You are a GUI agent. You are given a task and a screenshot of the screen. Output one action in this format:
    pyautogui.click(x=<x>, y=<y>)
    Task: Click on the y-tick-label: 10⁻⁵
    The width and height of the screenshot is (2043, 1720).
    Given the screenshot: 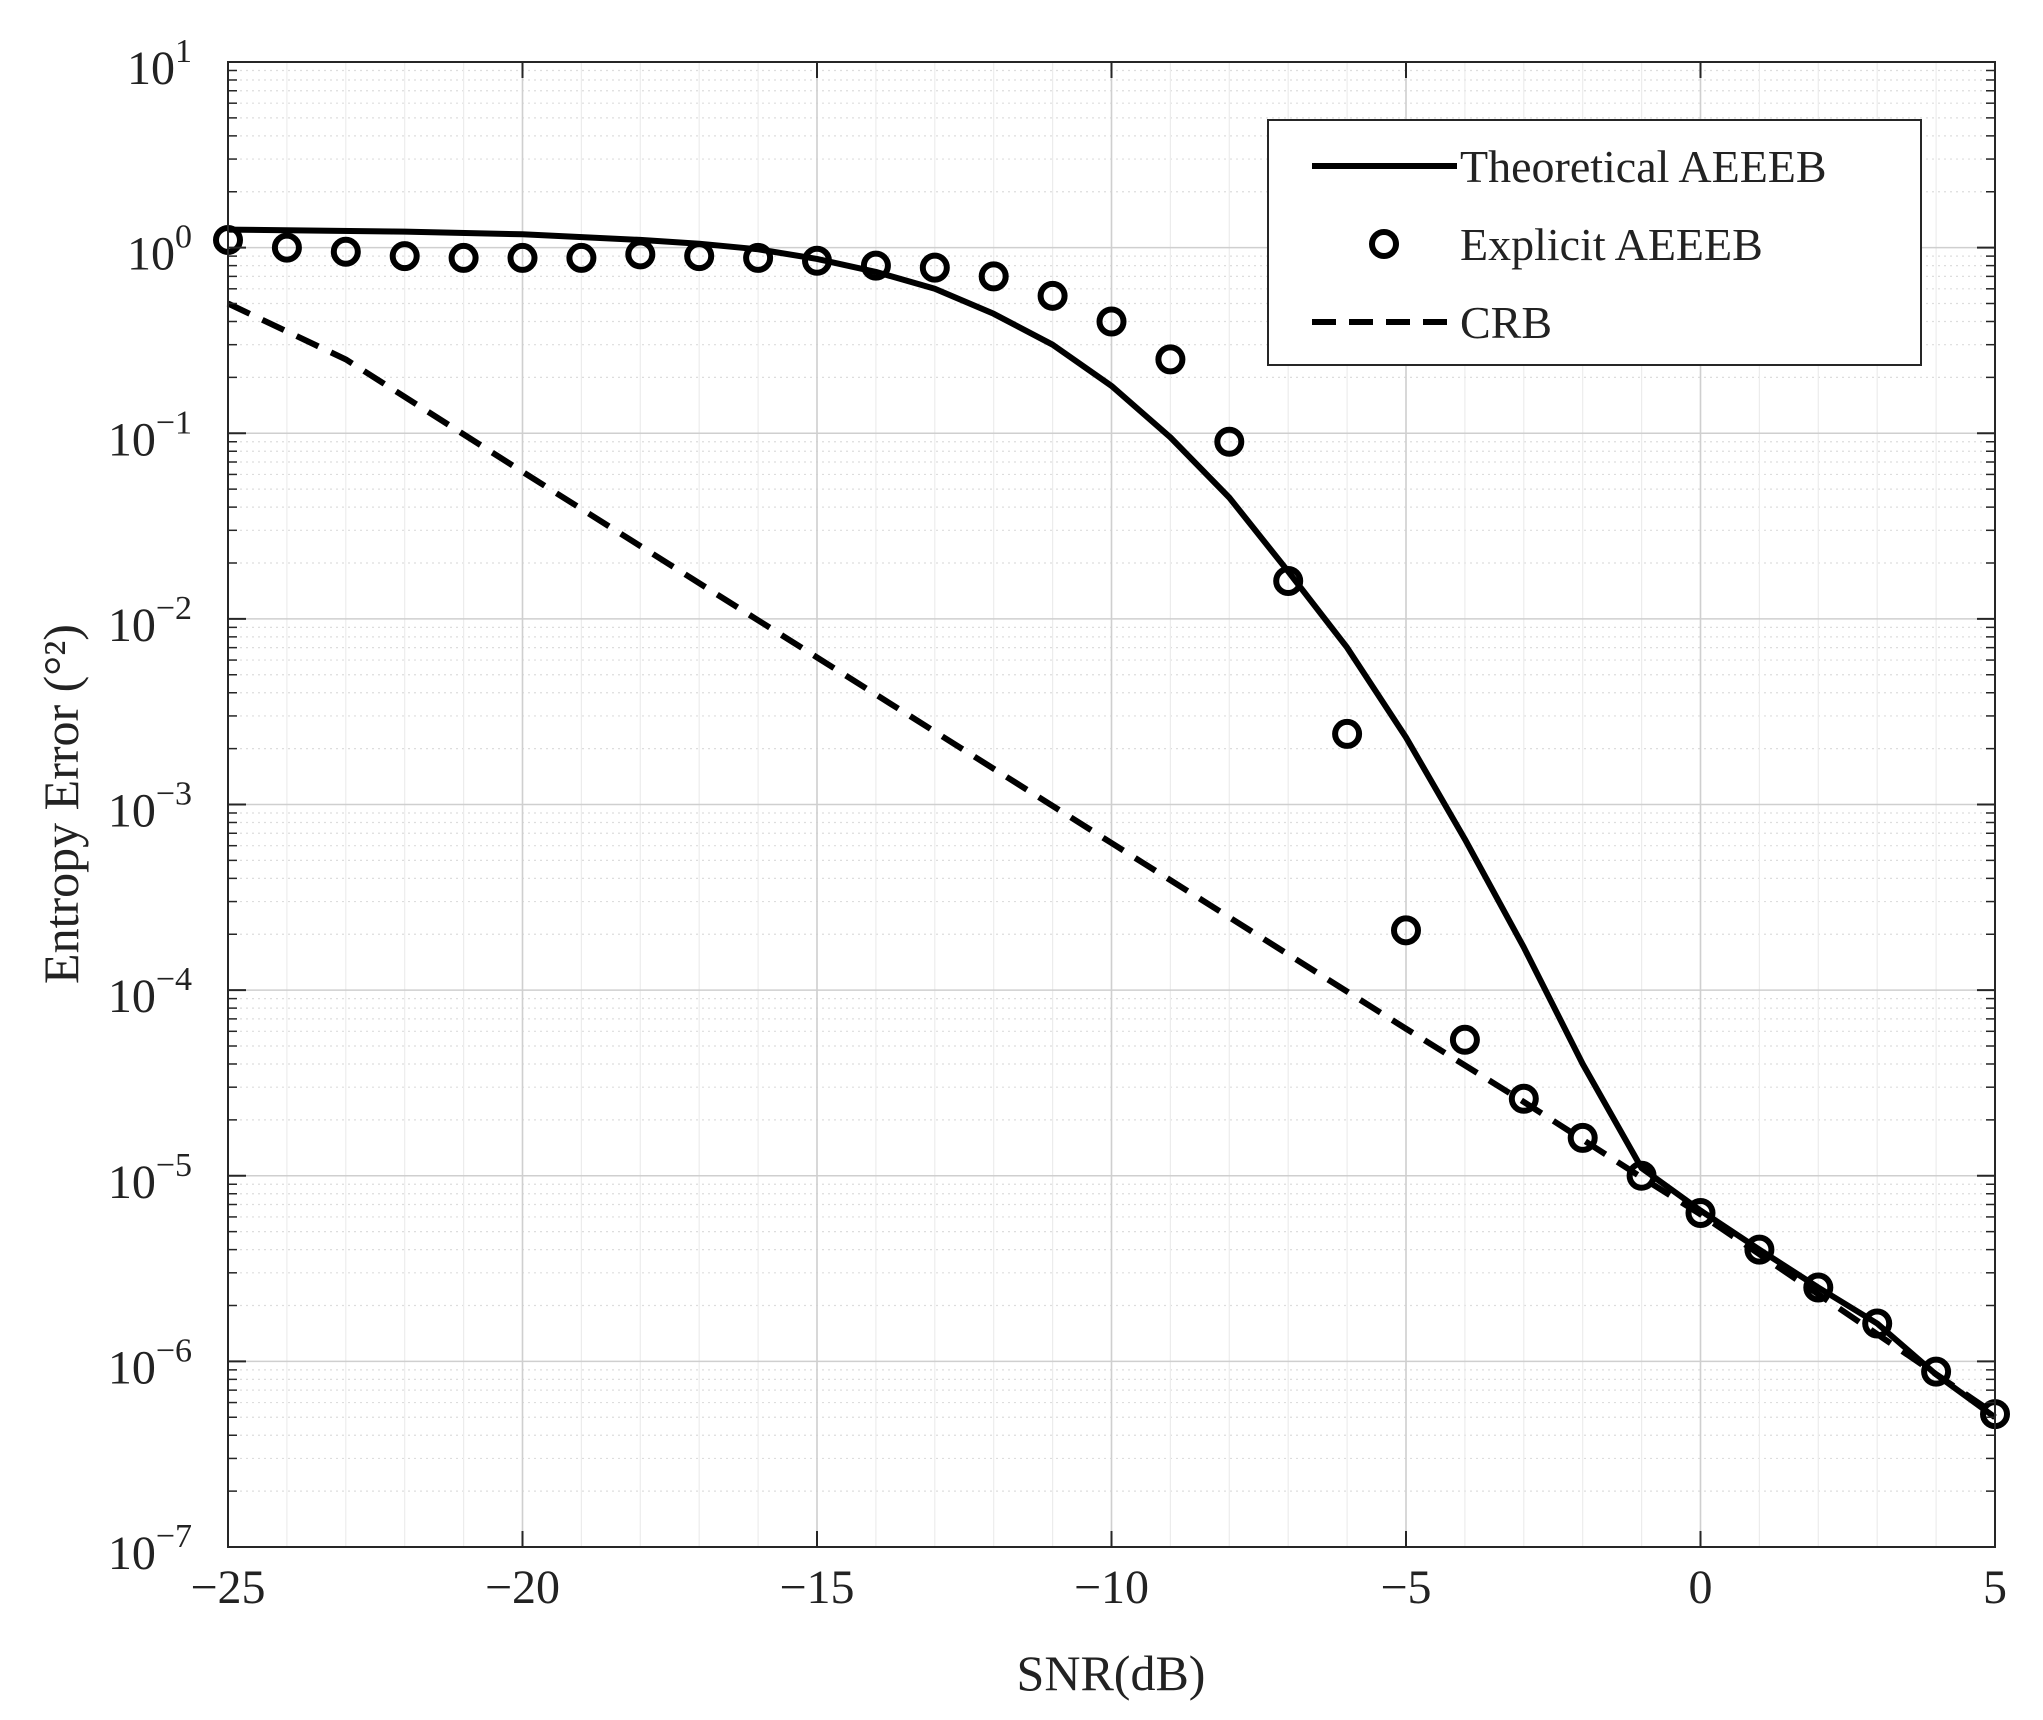 What is the action you would take?
    pyautogui.click(x=150, y=1178)
    